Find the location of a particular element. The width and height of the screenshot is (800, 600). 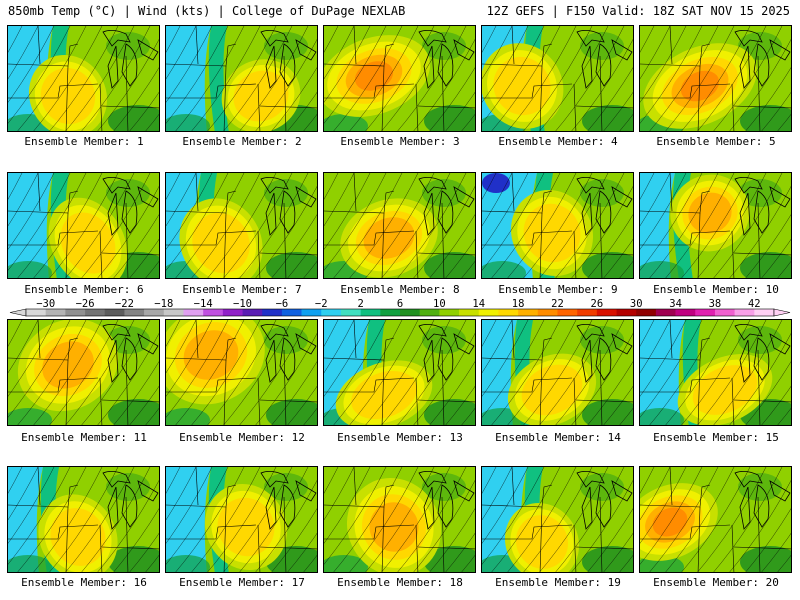

colorbar-tick-label: 30 is located at coordinates (636, 304).